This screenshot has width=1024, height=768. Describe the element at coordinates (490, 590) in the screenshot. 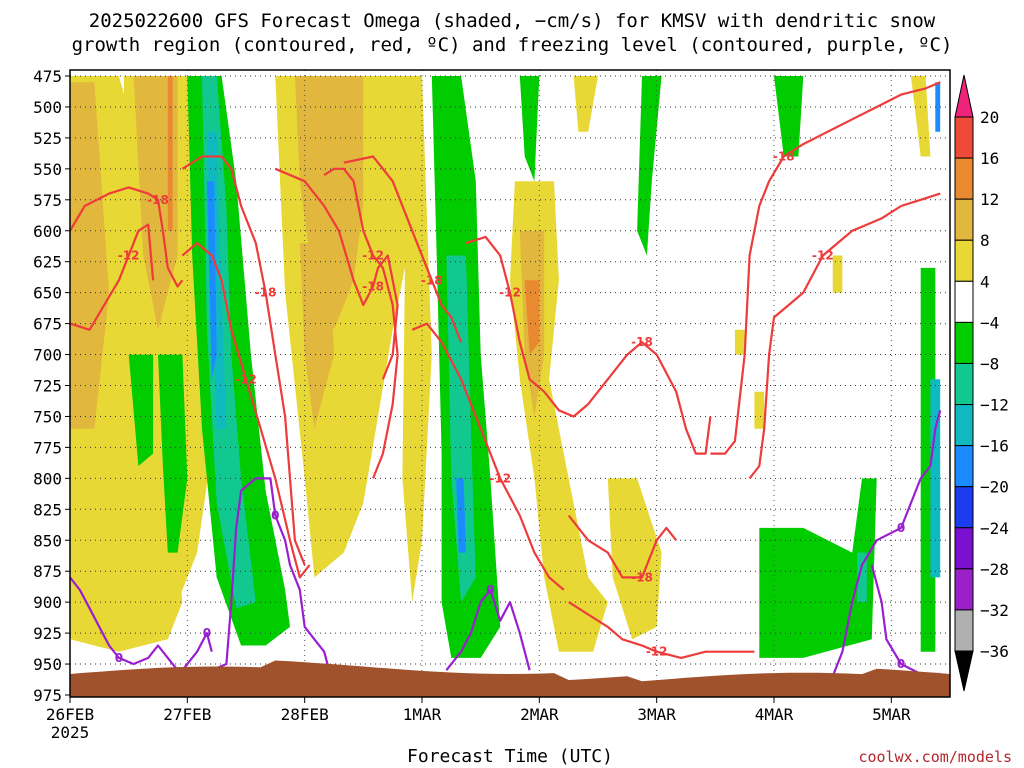

I see `freezing-contour-label-3: 0` at that location.